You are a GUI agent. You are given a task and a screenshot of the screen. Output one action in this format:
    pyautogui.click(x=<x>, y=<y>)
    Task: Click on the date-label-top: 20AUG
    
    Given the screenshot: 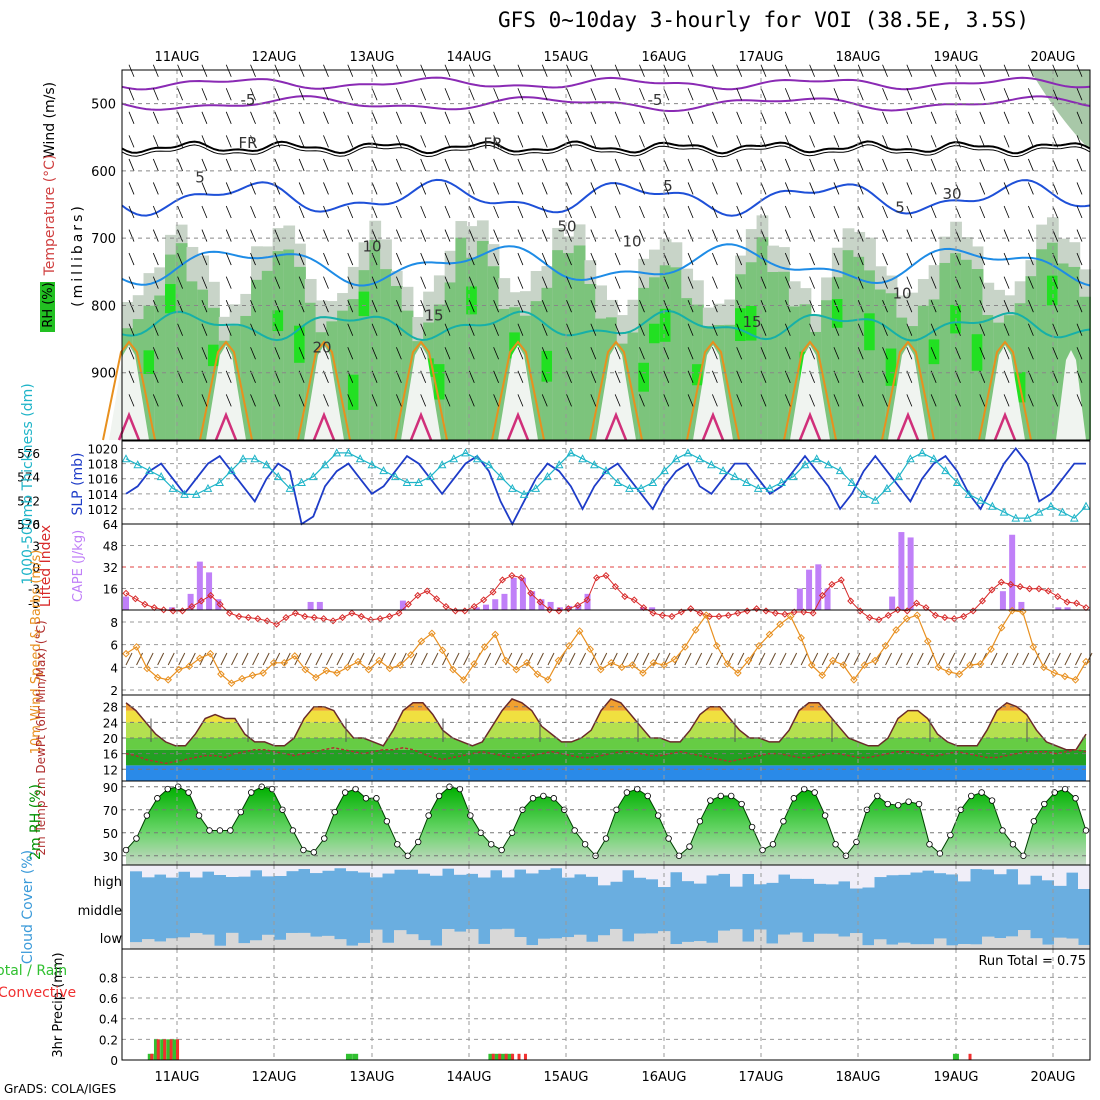 What is the action you would take?
    pyautogui.click(x=1052, y=57)
    